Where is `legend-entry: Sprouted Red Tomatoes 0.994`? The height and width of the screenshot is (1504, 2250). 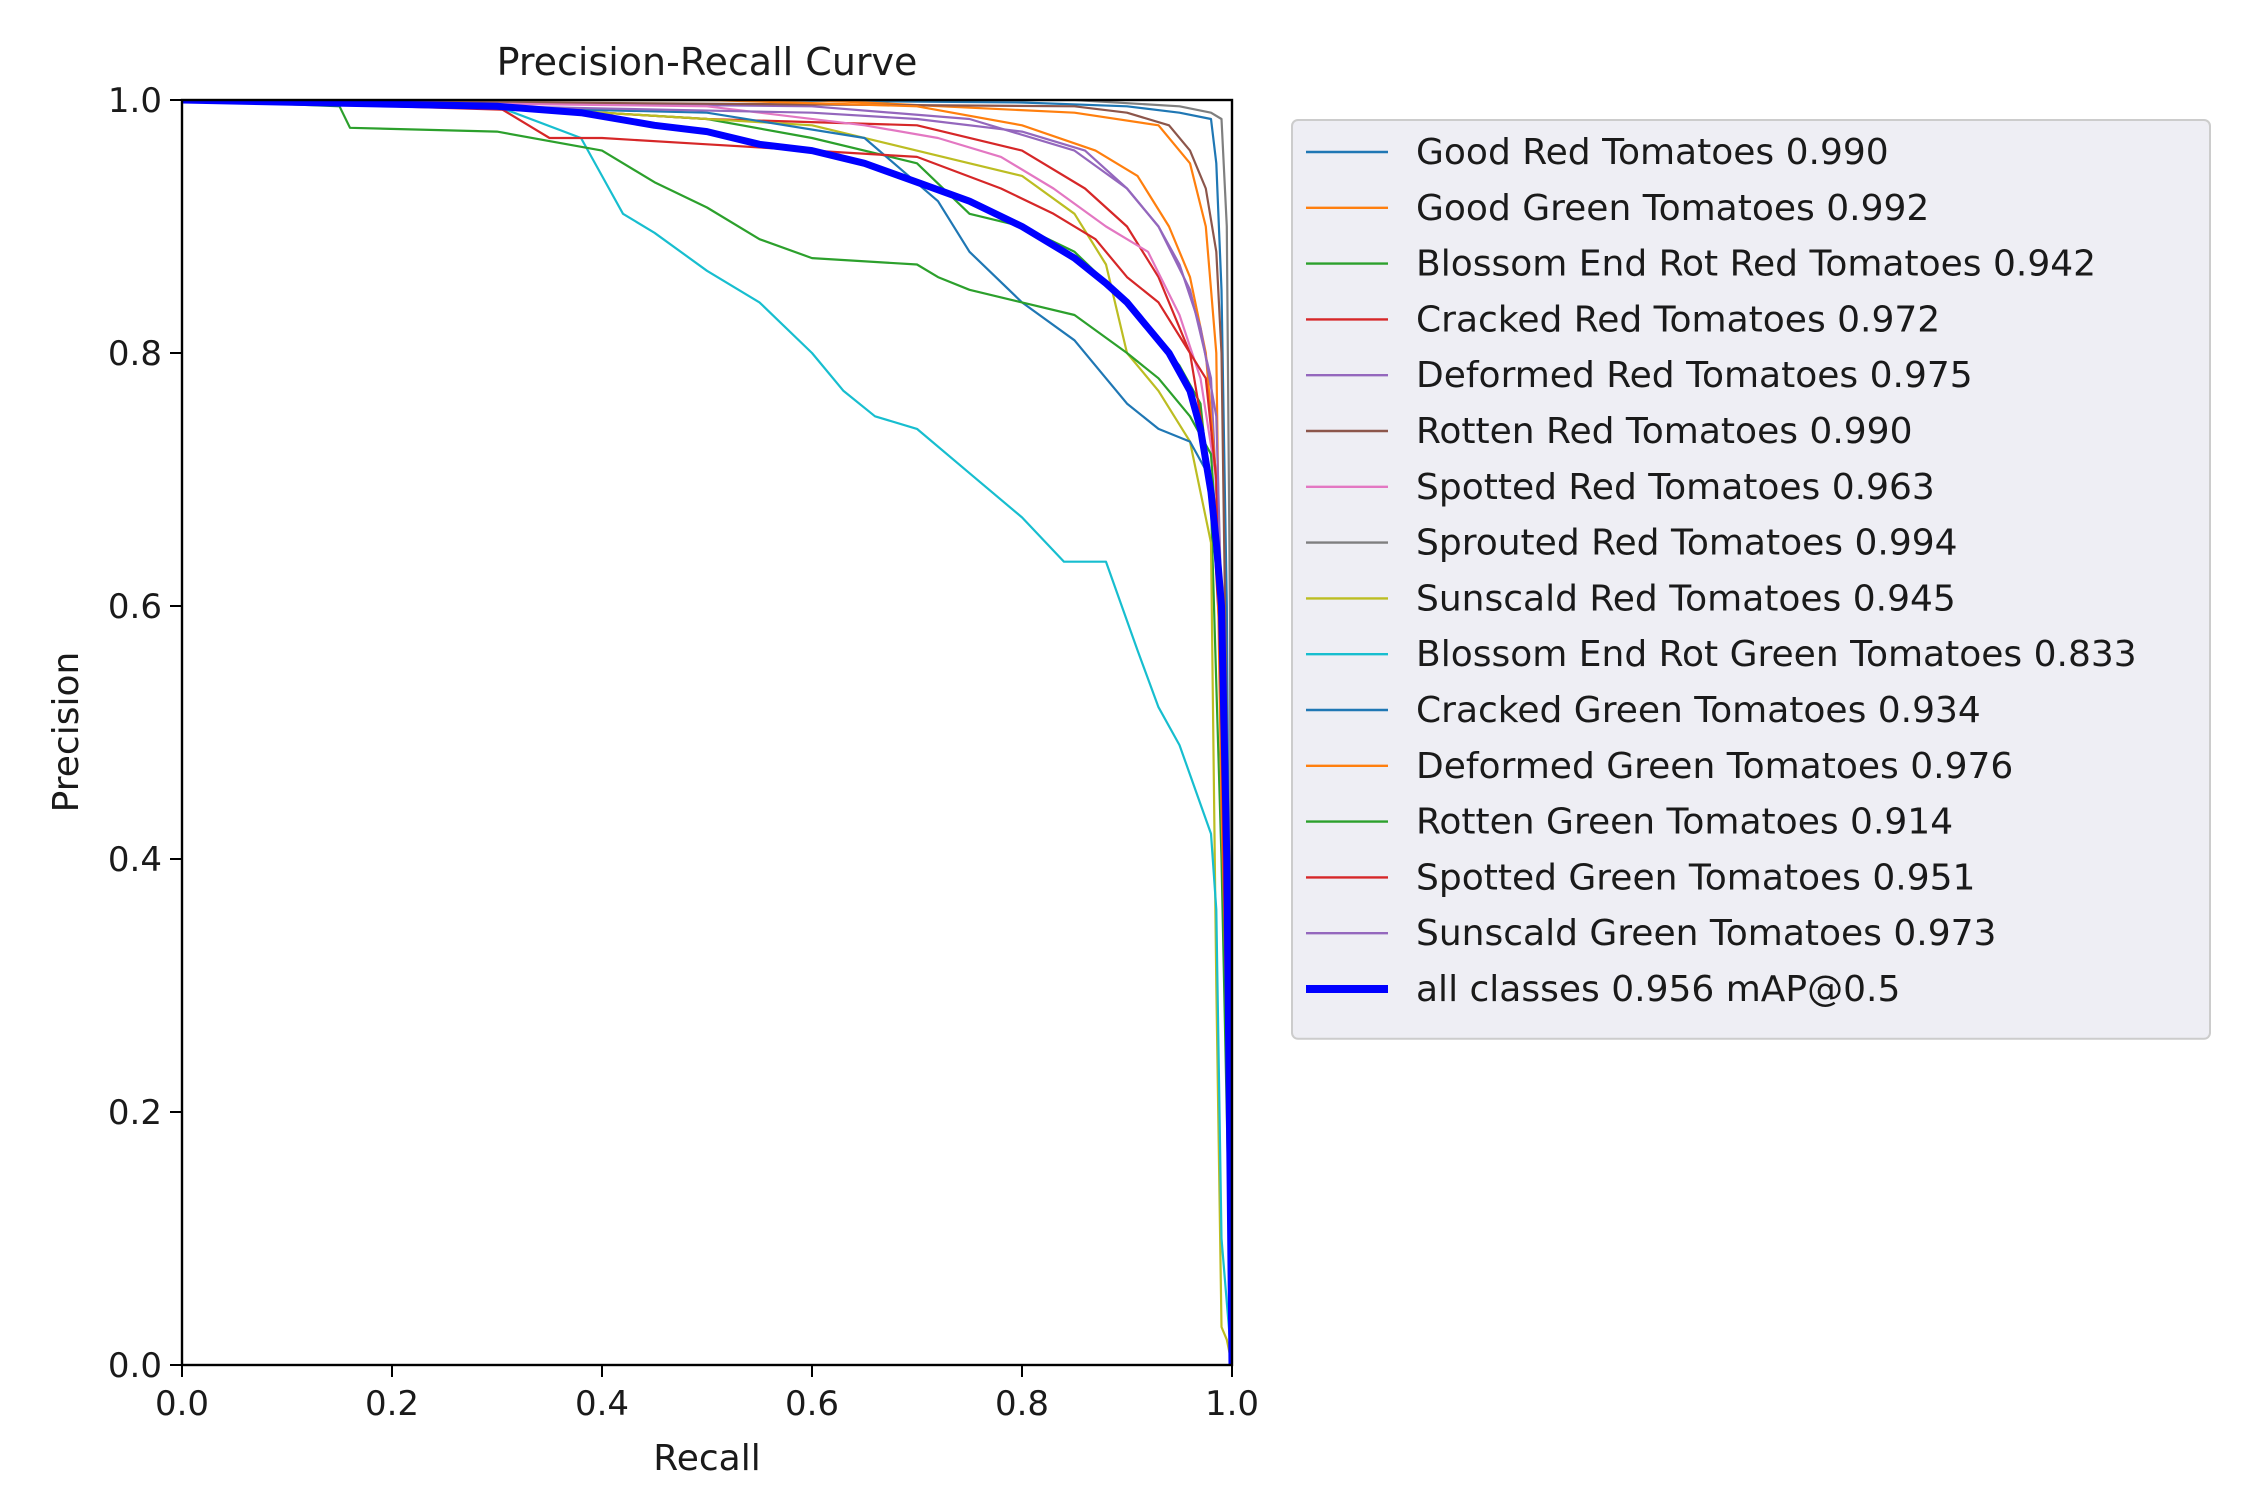 legend-entry: Sprouted Red Tomatoes 0.994 is located at coordinates (1687, 543).